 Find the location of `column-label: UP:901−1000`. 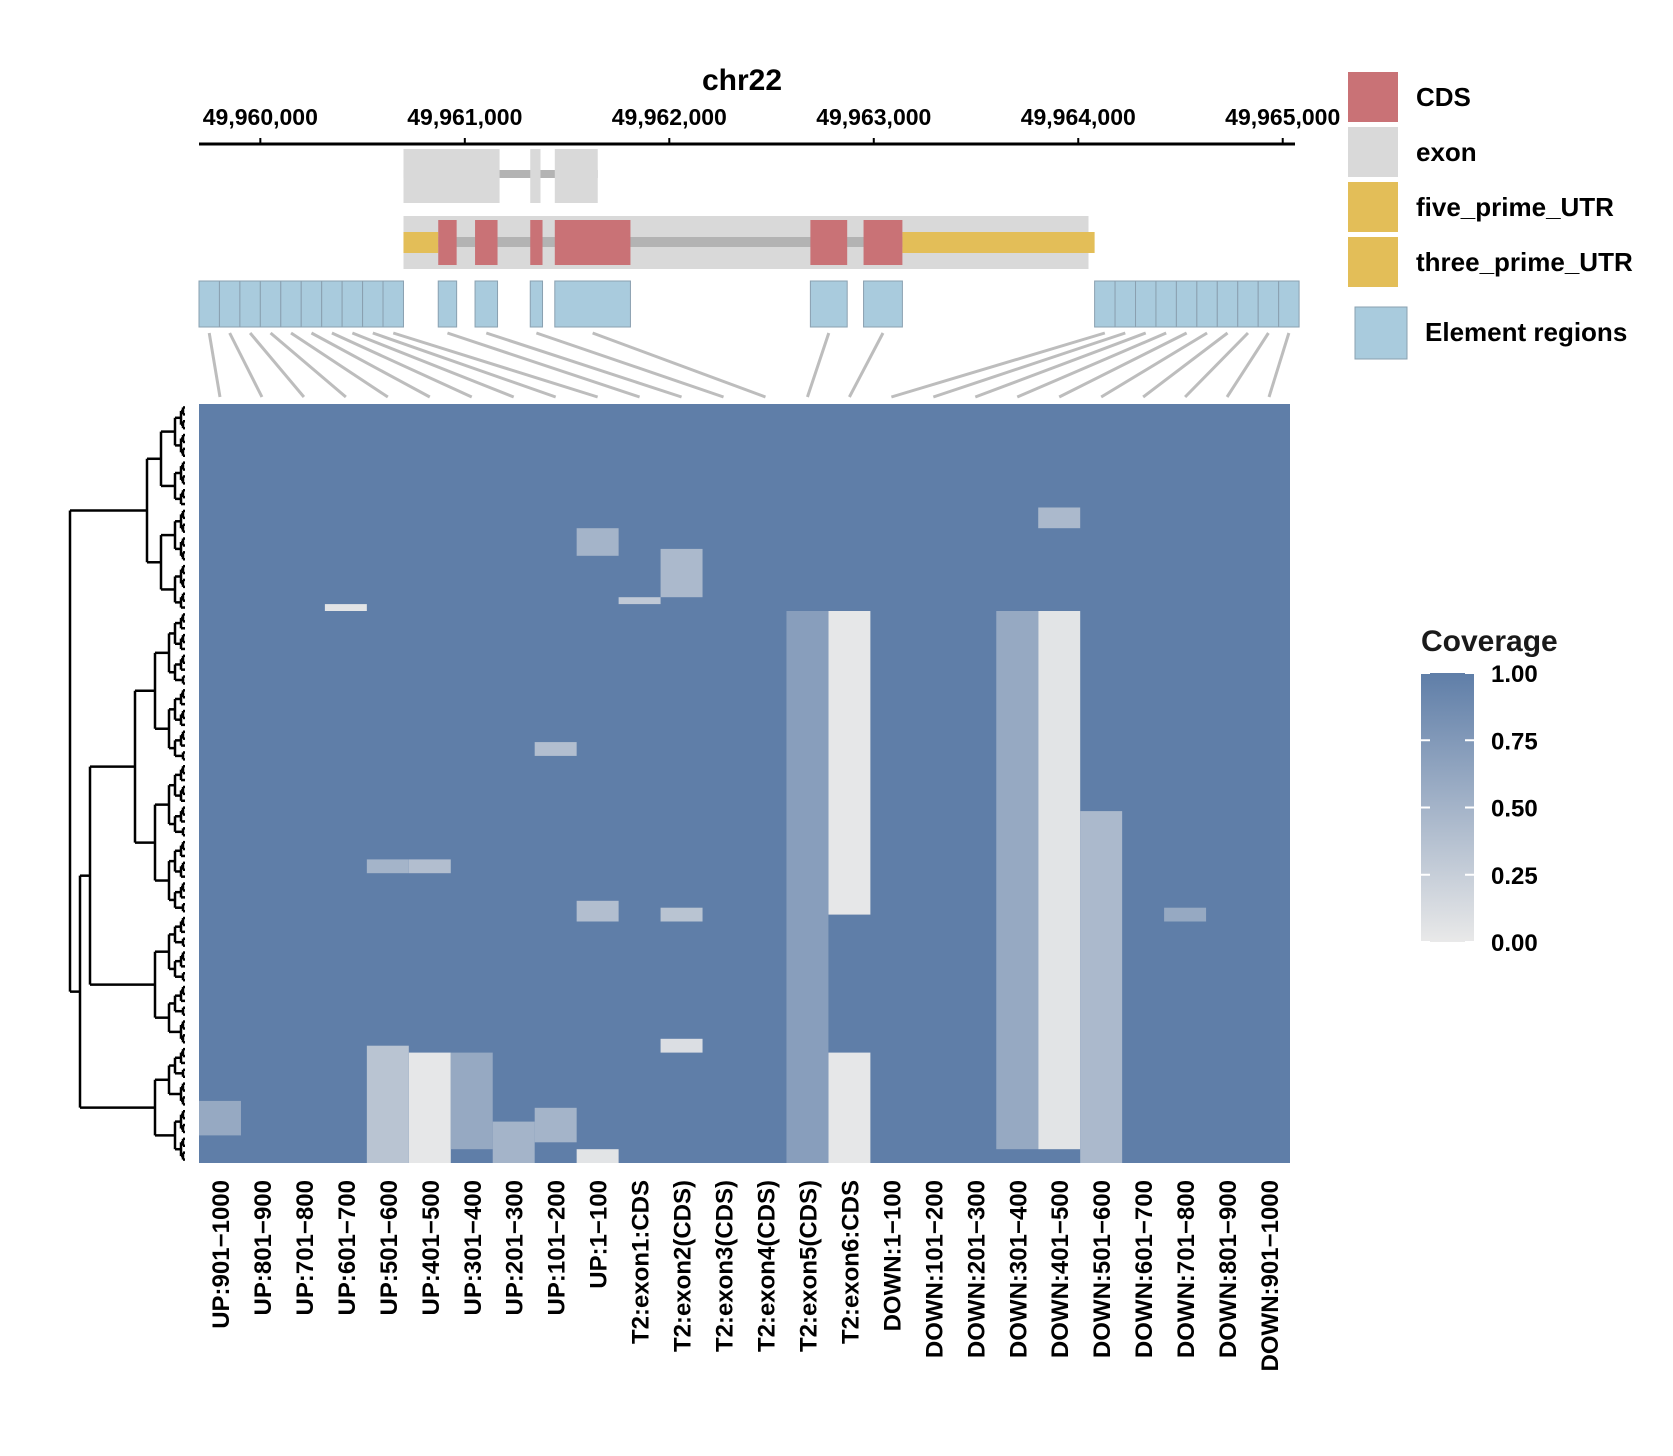

column-label: UP:901−1000 is located at coordinates (221, 1254).